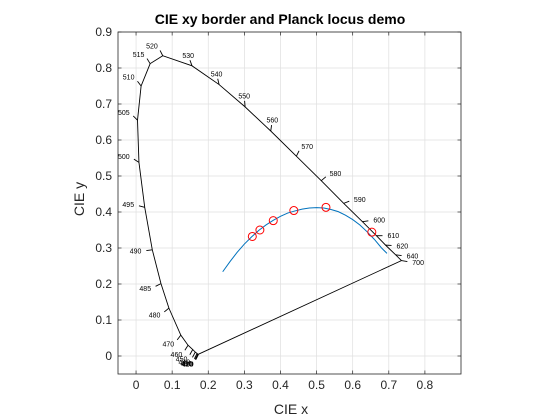  I want to click on line-of-purples, so click(300, 307).